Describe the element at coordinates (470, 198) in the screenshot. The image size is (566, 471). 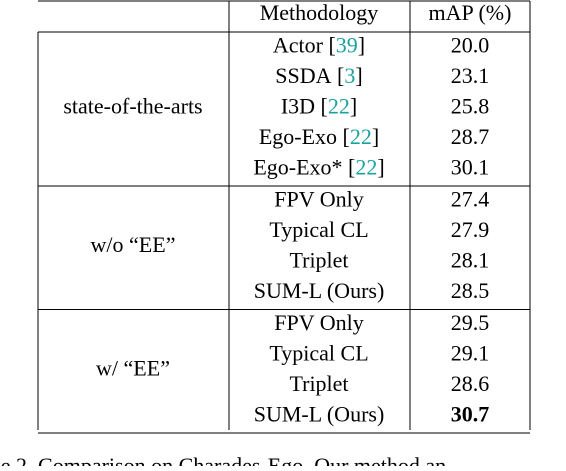
I see `map-cell: 27.4` at that location.